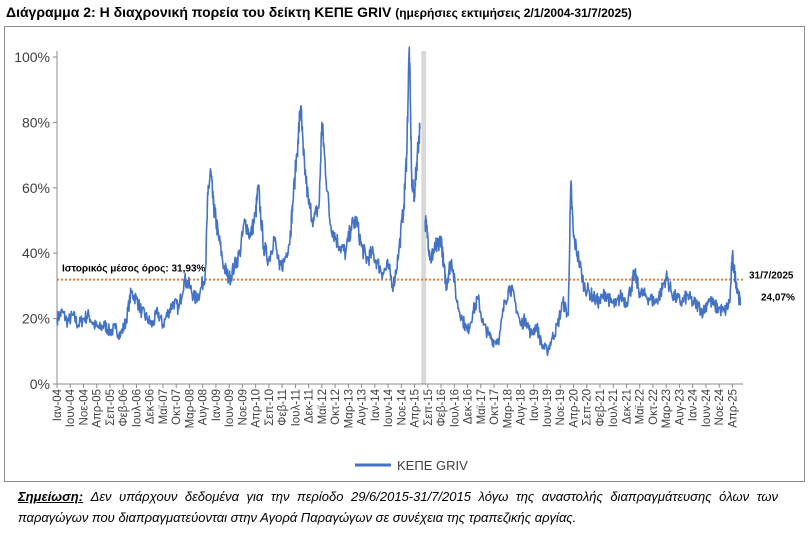 This screenshot has width=811, height=546. Describe the element at coordinates (283, 407) in the screenshot. I see `x-tick-label: Φεβ-11` at that location.